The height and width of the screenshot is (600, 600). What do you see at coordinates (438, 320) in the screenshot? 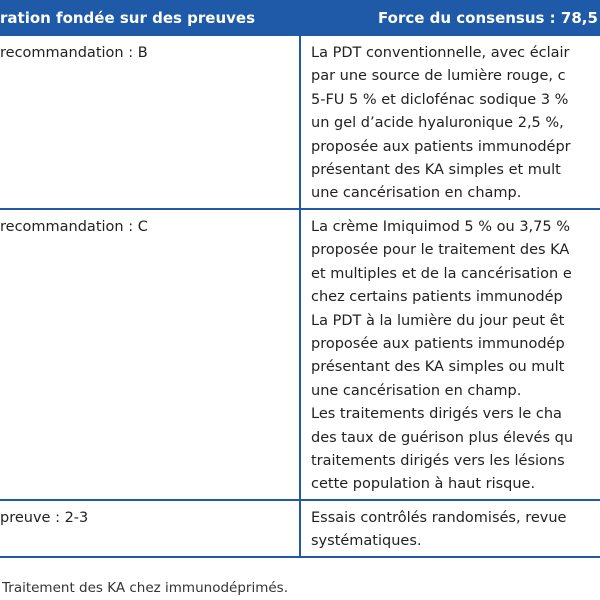
I see `cell-text: La PDT à la lumière du jour peut êt` at bounding box center [438, 320].